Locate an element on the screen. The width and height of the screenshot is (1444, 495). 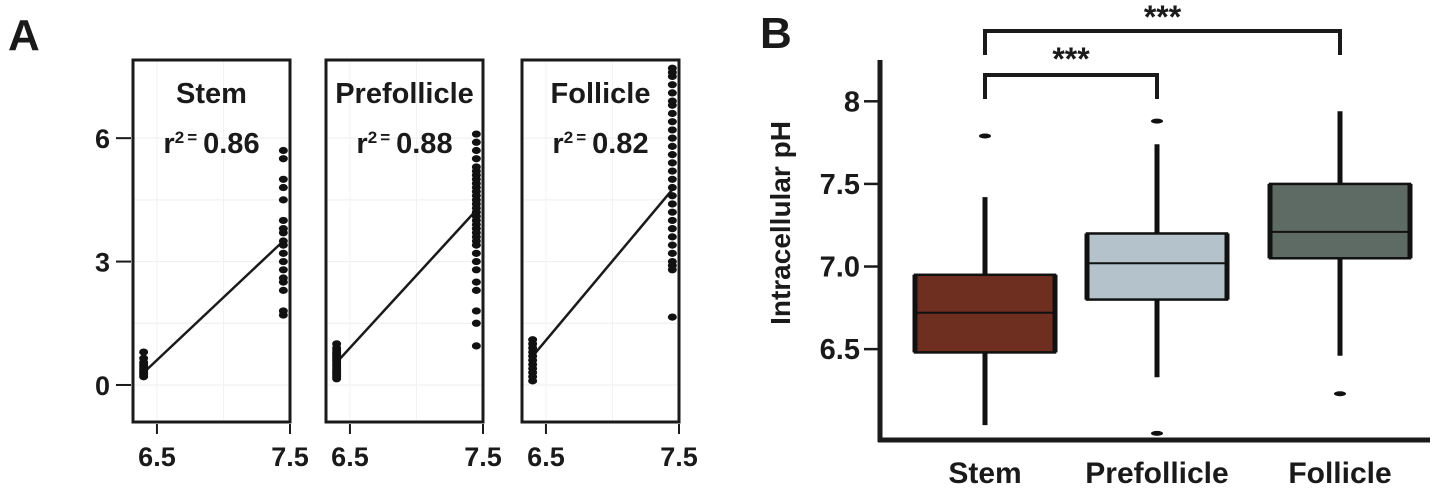
x-category-label: Stem is located at coordinates (984, 473).